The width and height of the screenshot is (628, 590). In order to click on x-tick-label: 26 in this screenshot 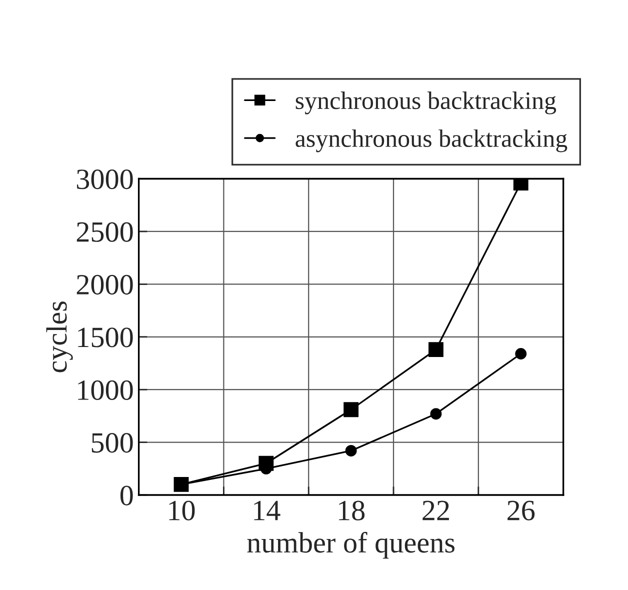, I will do `click(521, 510)`.